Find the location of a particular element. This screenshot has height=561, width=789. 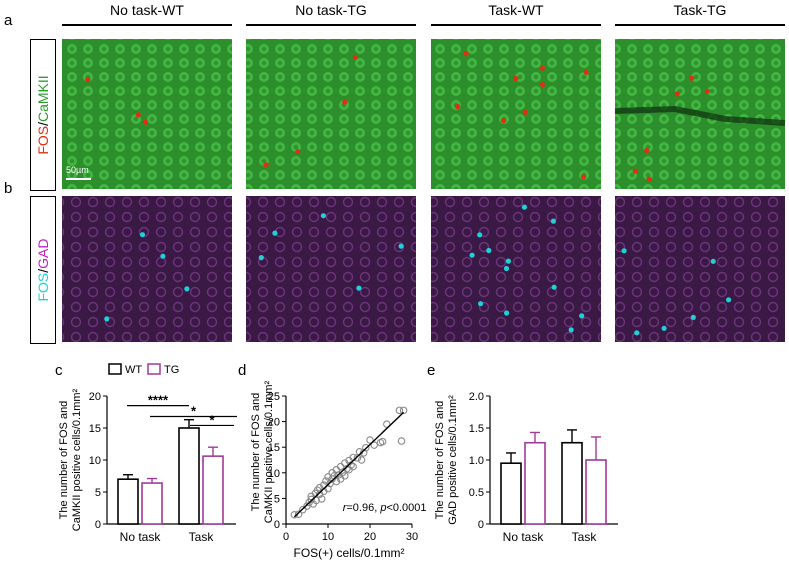

x-tick-label: Task is located at coordinates (585, 537).